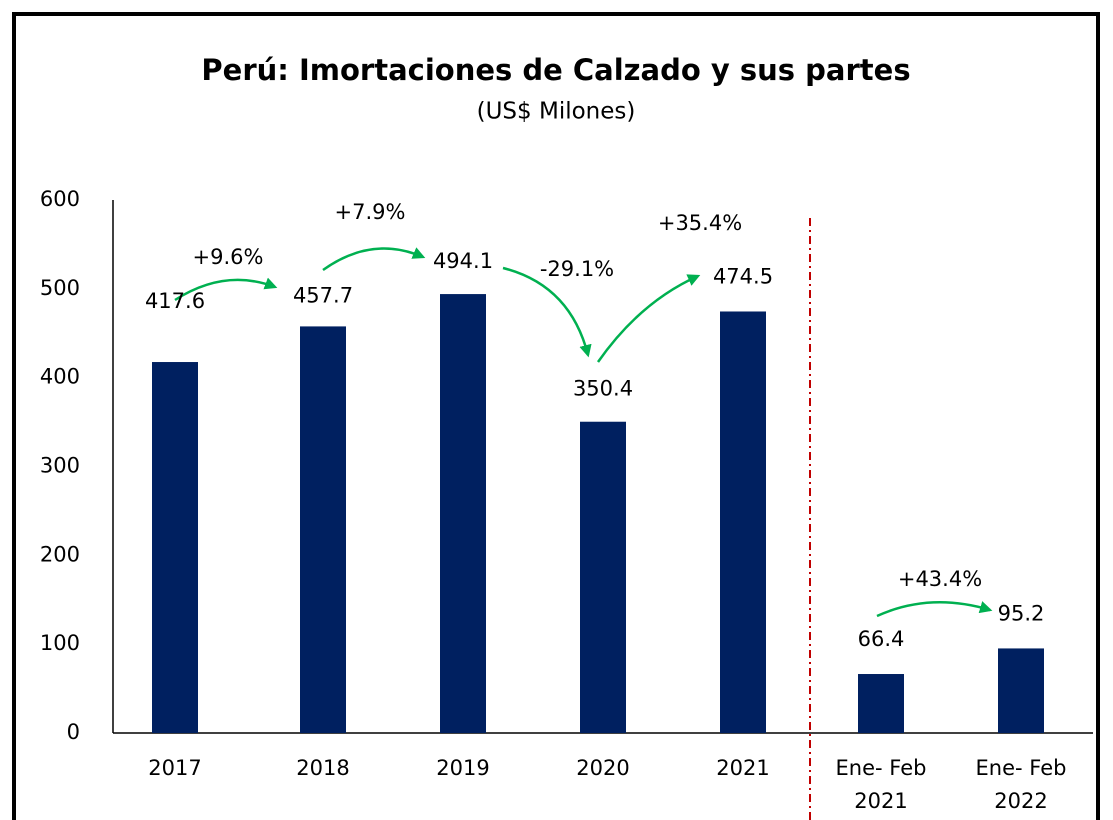  Describe the element at coordinates (60, 554) in the screenshot. I see `y-tick-label: 200` at that location.